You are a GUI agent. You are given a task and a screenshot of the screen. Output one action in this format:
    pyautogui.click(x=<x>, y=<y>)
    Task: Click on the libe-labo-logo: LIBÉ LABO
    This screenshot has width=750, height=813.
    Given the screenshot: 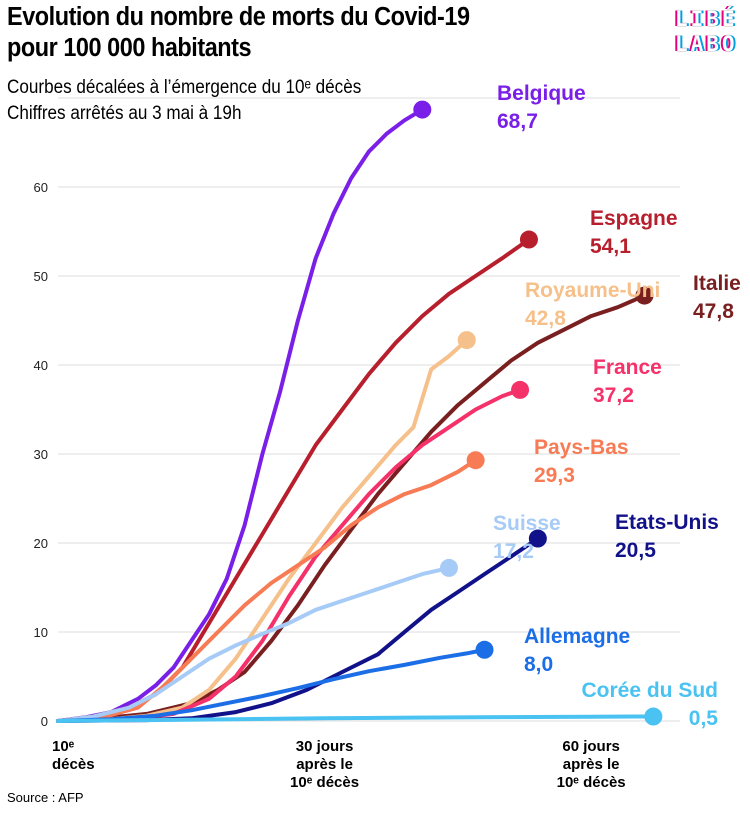 What is the action you would take?
    pyautogui.click(x=706, y=32)
    